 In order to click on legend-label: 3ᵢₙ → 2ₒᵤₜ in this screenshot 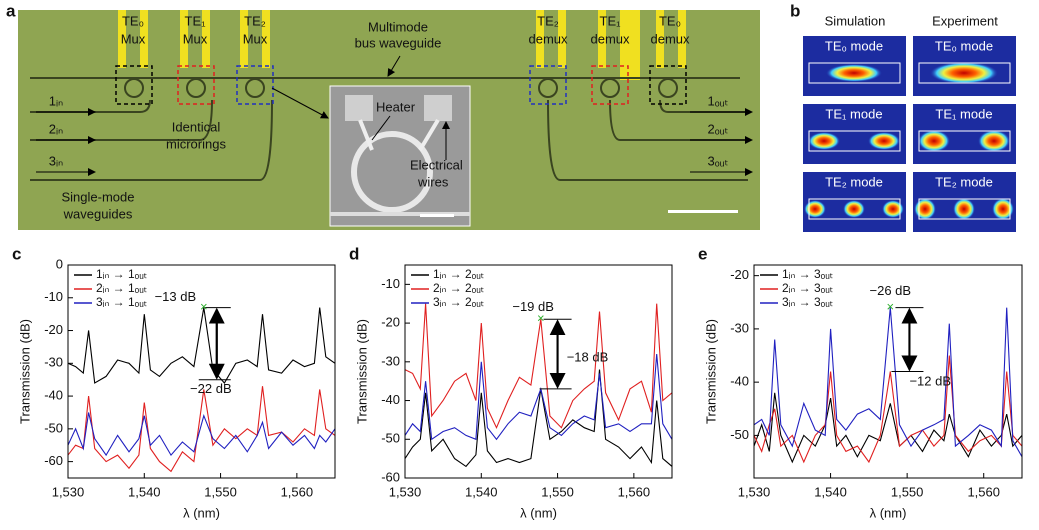, I will do `click(458, 302)`.